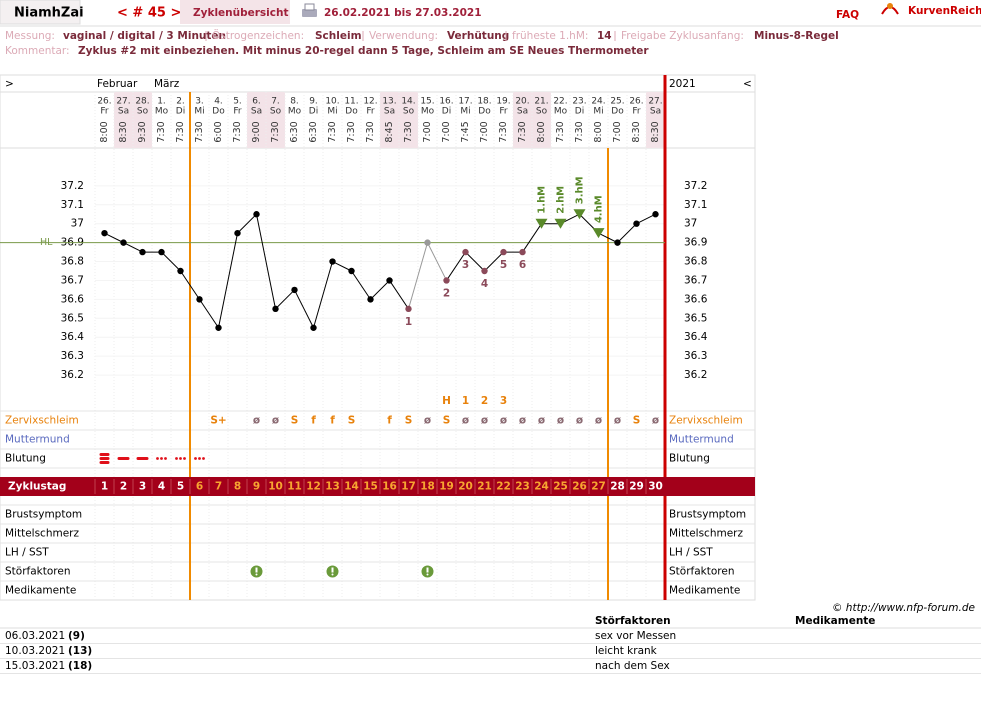  What do you see at coordinates (256, 131) in the screenshot?
I see `time-label: 9:00` at bounding box center [256, 131].